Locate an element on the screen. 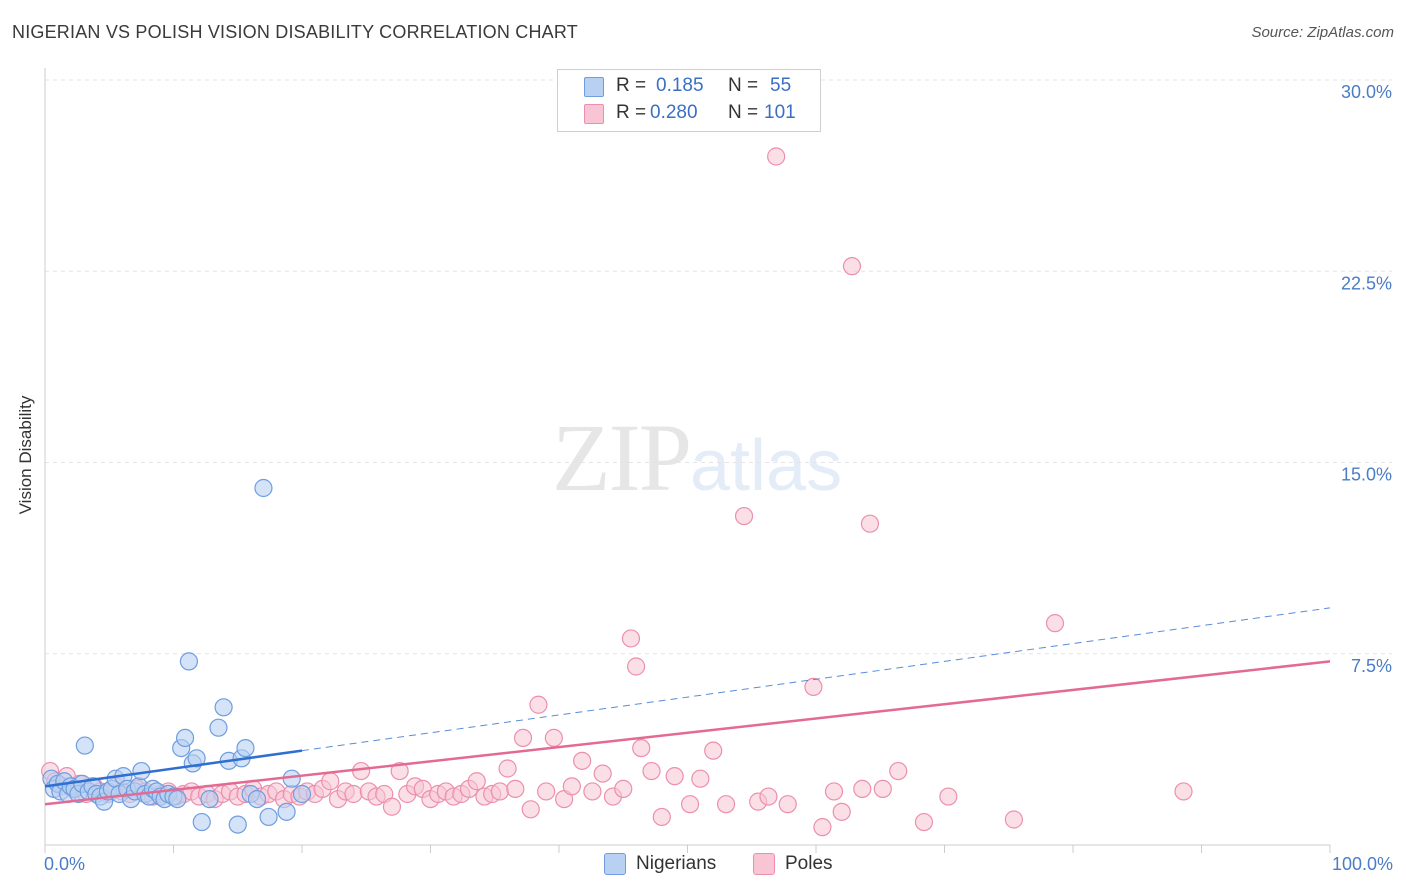  y-tick-label: 7.5% is located at coordinates (1371, 666).